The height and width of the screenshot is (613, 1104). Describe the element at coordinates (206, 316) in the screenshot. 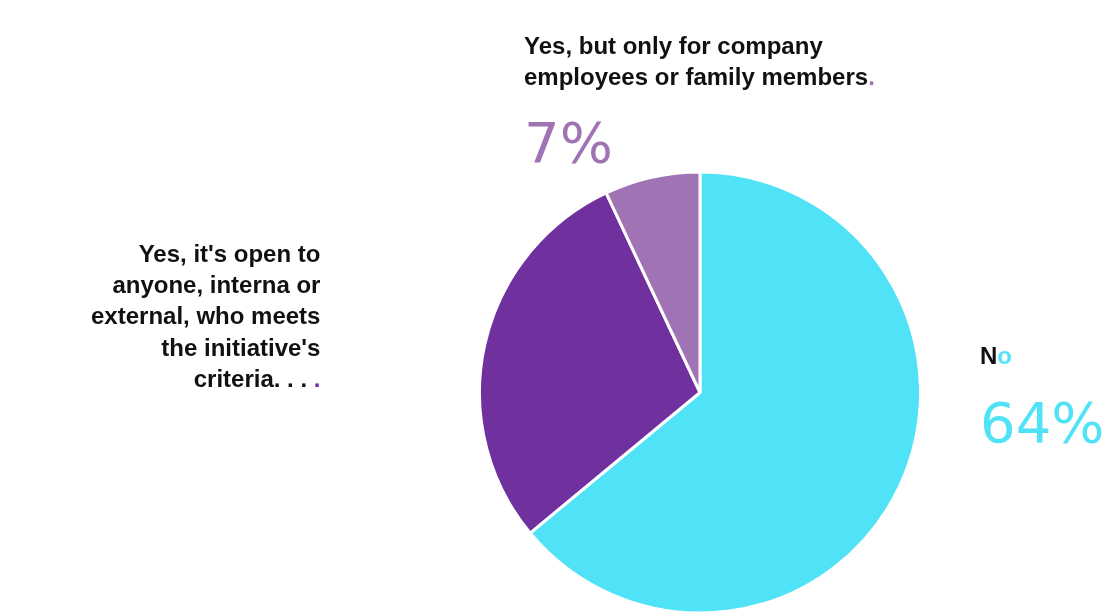

I see `slice-label: Yes, it's open to anyone, interna or external, who meets the initiative's criteria. . . .` at that location.